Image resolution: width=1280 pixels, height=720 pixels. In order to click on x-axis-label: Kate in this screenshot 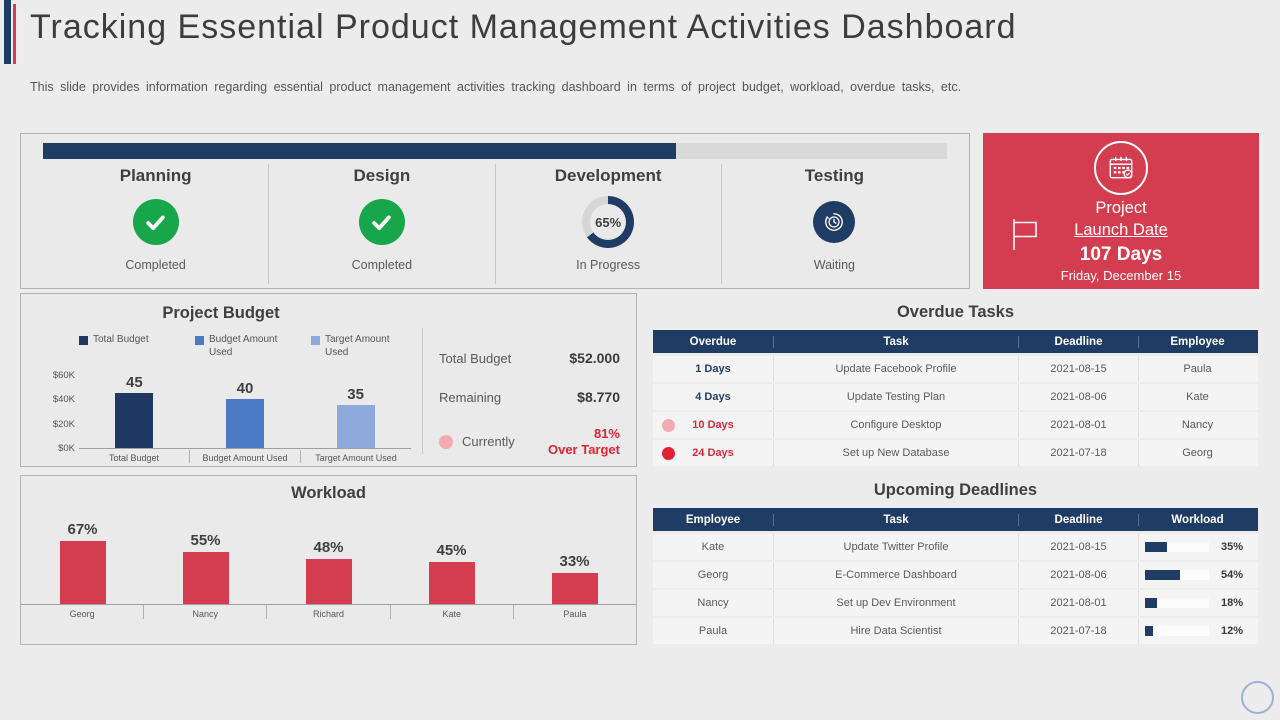, I will do `click(452, 612)`.